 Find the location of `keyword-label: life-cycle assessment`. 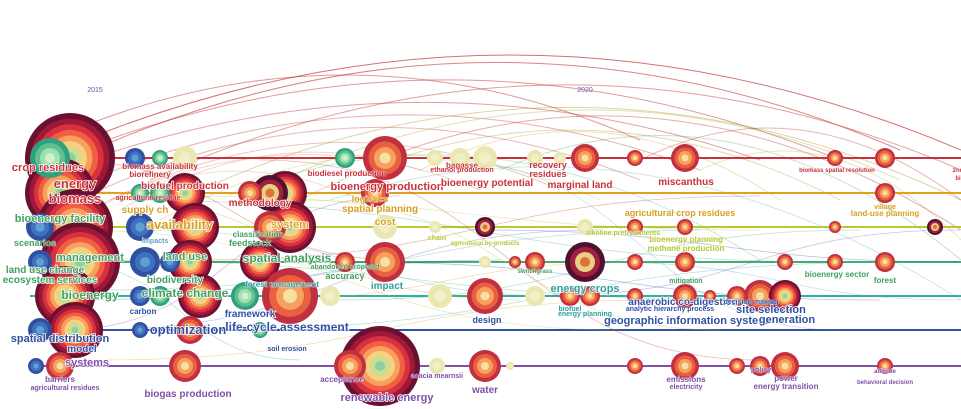

keyword-label: life-cycle assessment is located at coordinates (286, 327).